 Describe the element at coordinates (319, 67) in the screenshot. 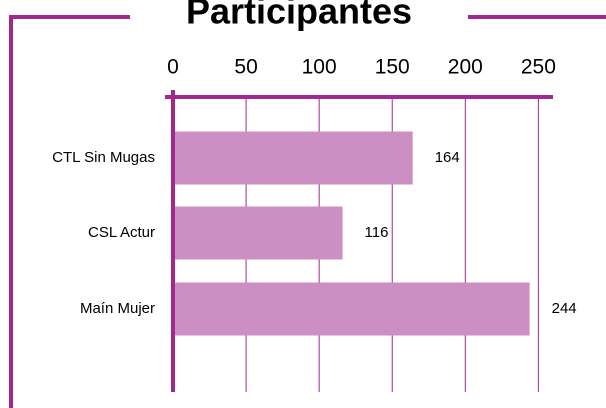

I see `x-tick-label: 100` at that location.